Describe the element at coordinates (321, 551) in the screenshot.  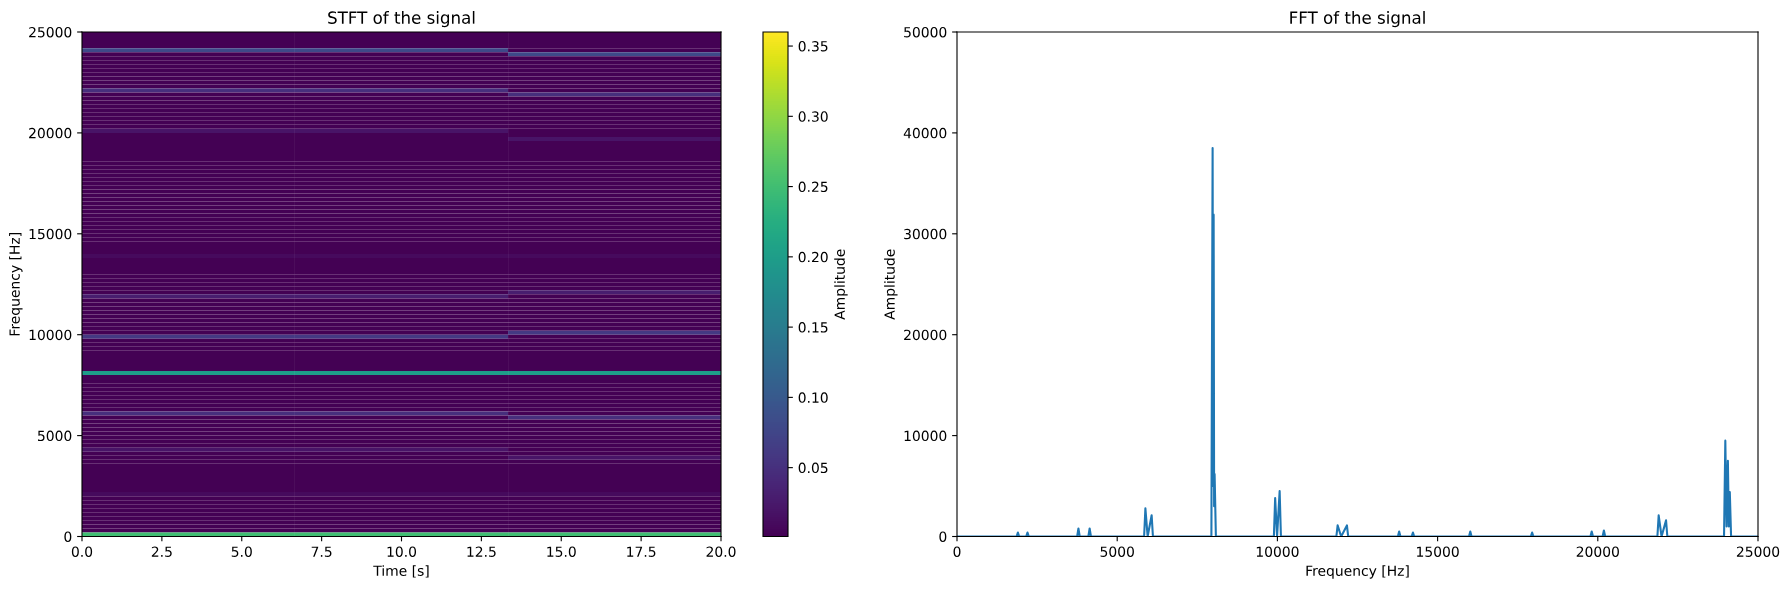
I see `x-tick-label: 7.5` at that location.